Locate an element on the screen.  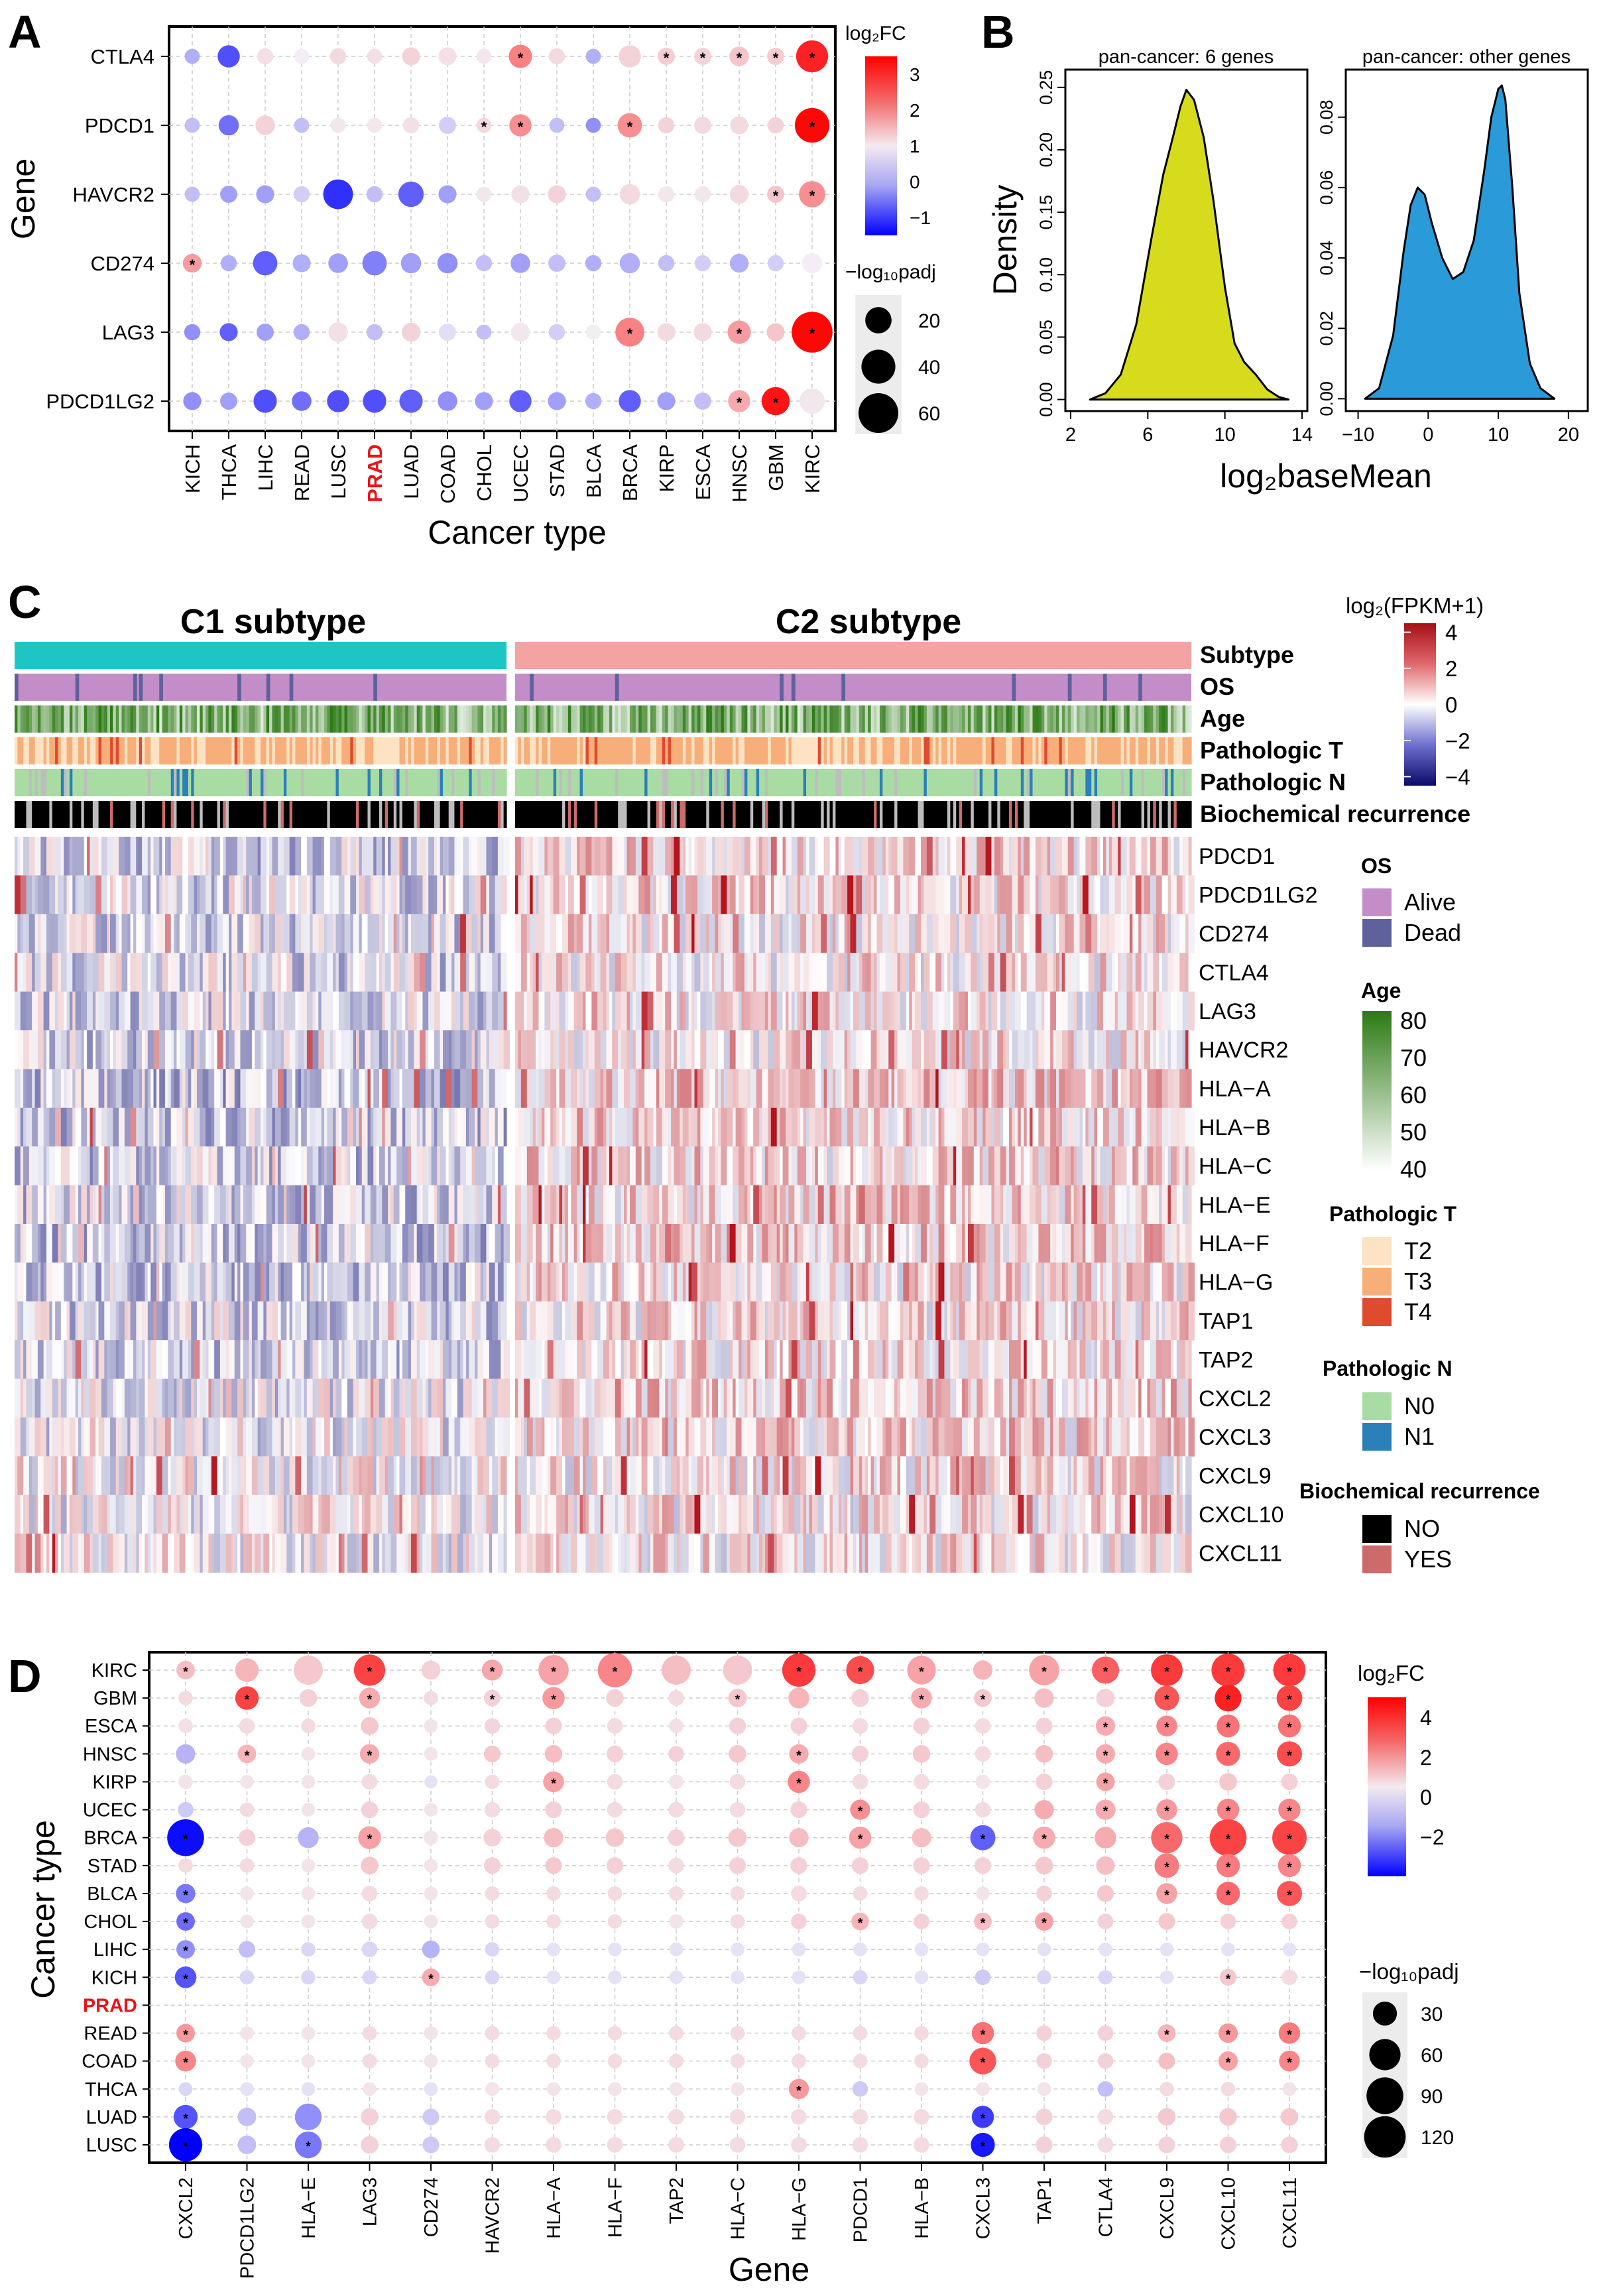
panel-a-gene-label: CD274 is located at coordinates (123, 263).